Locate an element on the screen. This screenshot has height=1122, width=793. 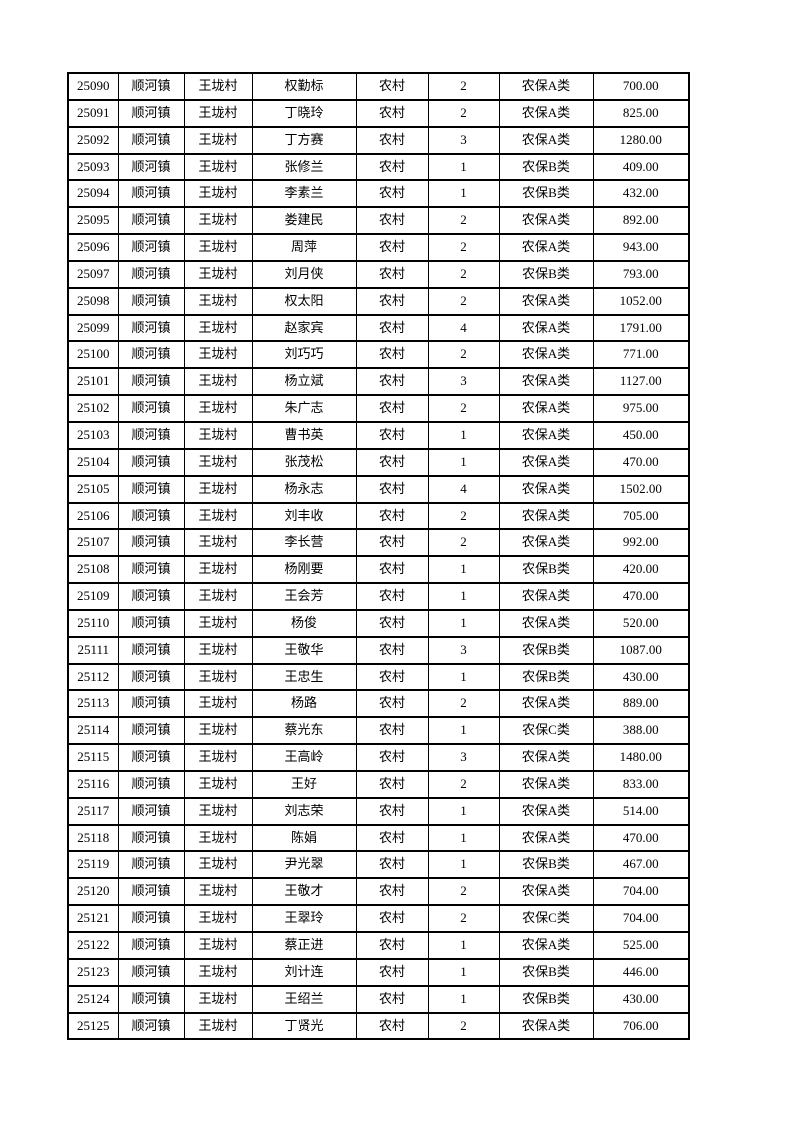
table-row: 25120 顺河镇 王垅村 王敬才 农村 2 农保A类 704.00 is located at coordinates (378, 892).